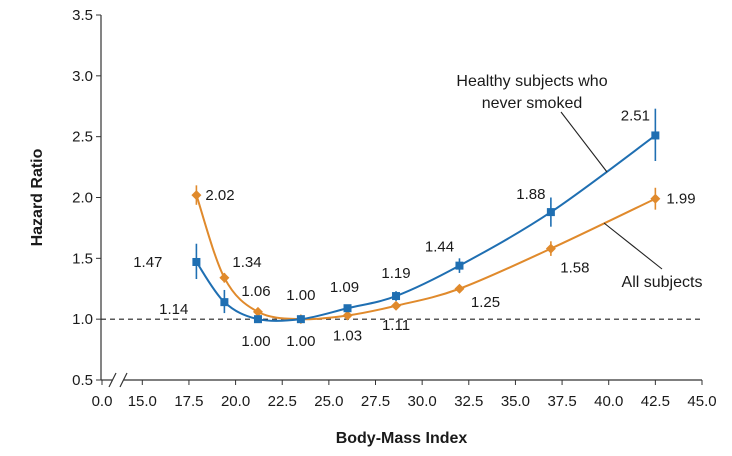 This screenshot has width=732, height=456. Describe the element at coordinates (328, 401) in the screenshot. I see `x-tick-label: 25.0` at that location.